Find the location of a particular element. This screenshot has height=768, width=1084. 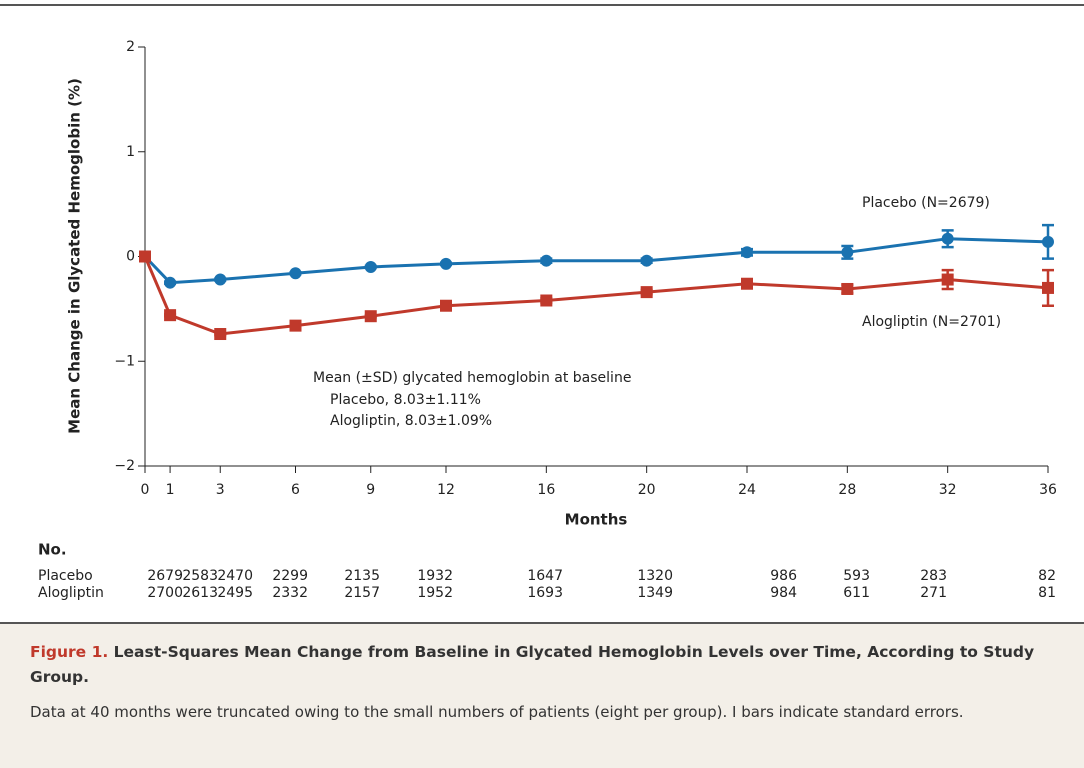

at-risk-value: 81 is located at coordinates (1047, 593).